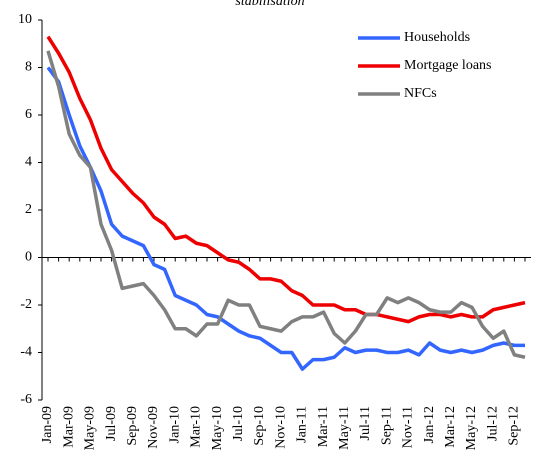  What do you see at coordinates (25, 19) in the screenshot?
I see `y-tick-label: 10` at bounding box center [25, 19].